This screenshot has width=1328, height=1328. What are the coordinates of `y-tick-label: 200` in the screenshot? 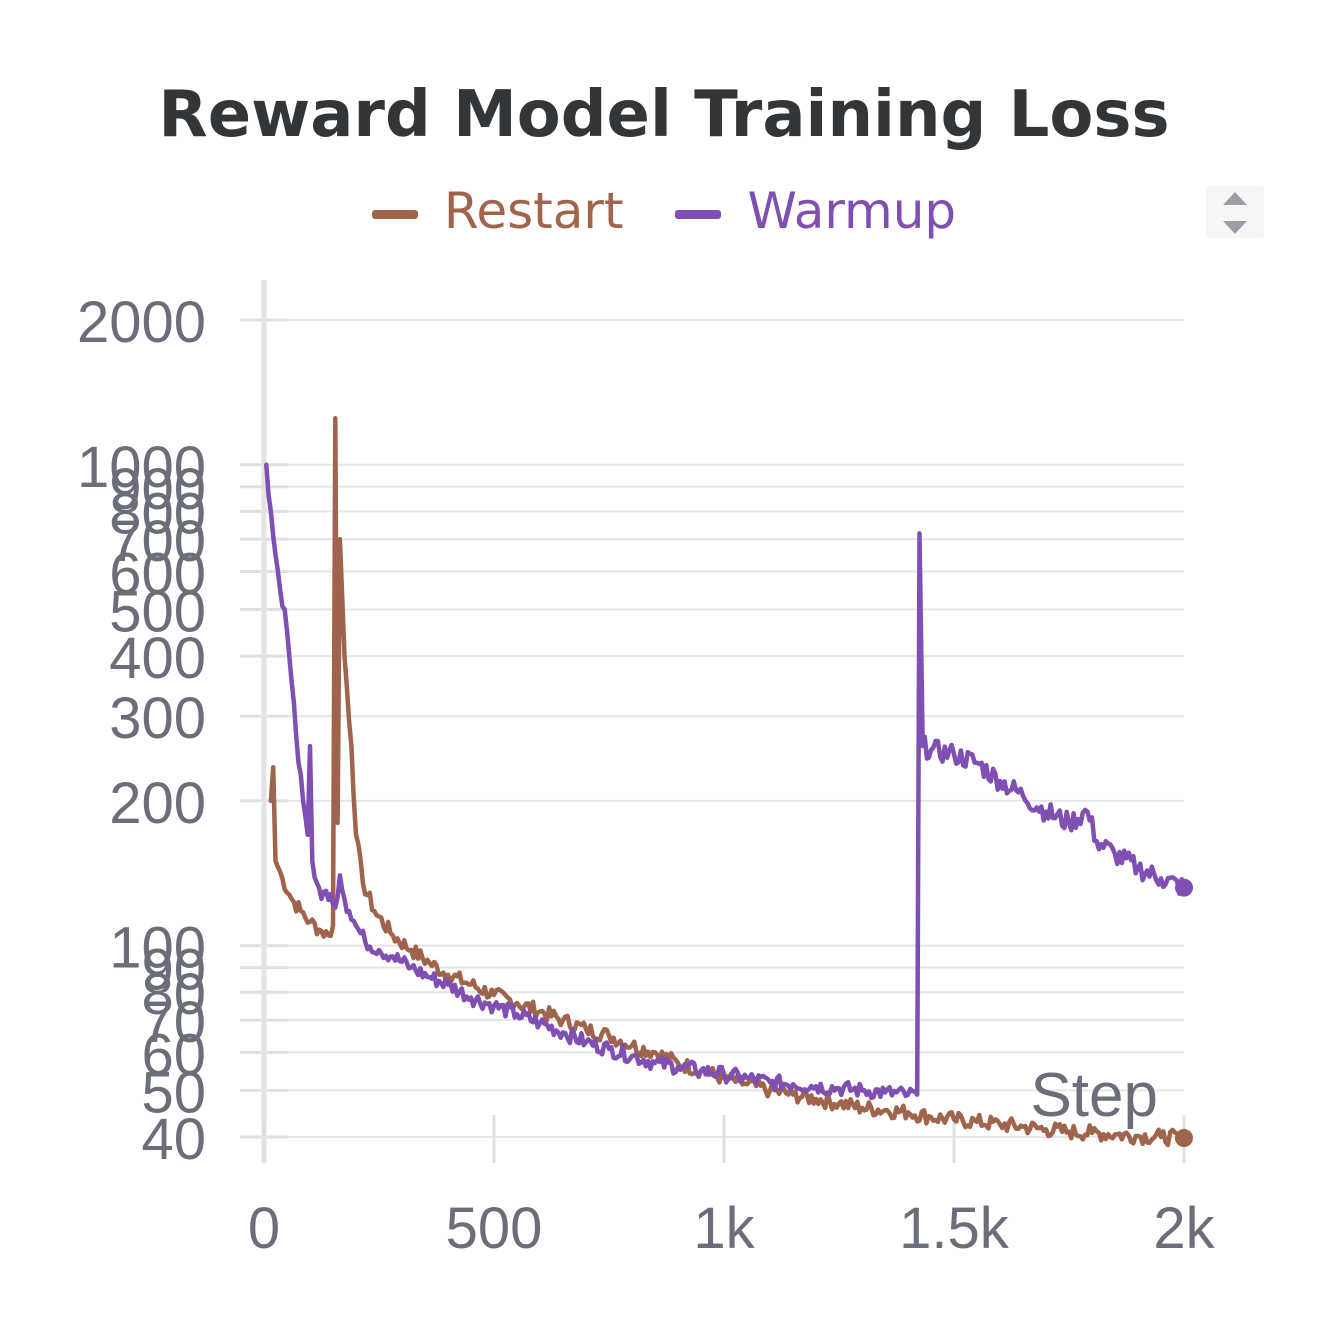 It's located at (157, 803).